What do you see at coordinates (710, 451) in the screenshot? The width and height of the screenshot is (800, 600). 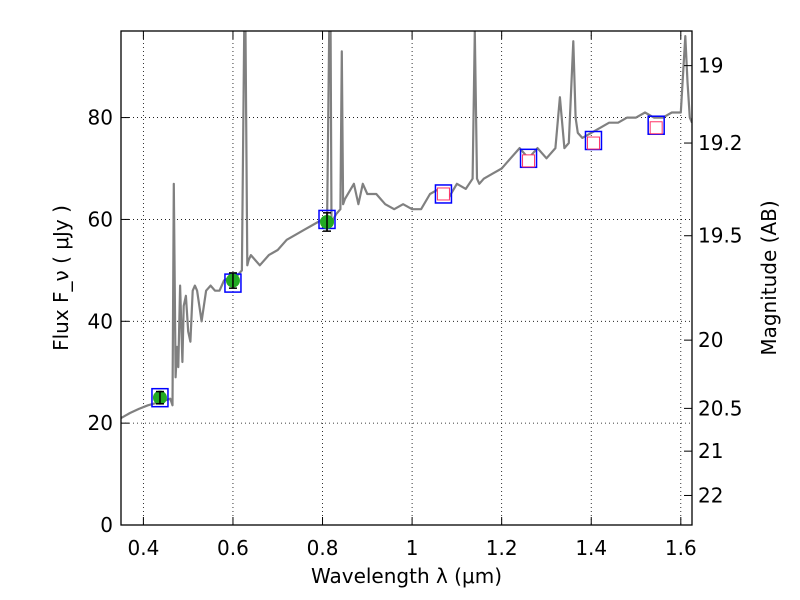 I see `y2-tick-label: 21` at bounding box center [710, 451].